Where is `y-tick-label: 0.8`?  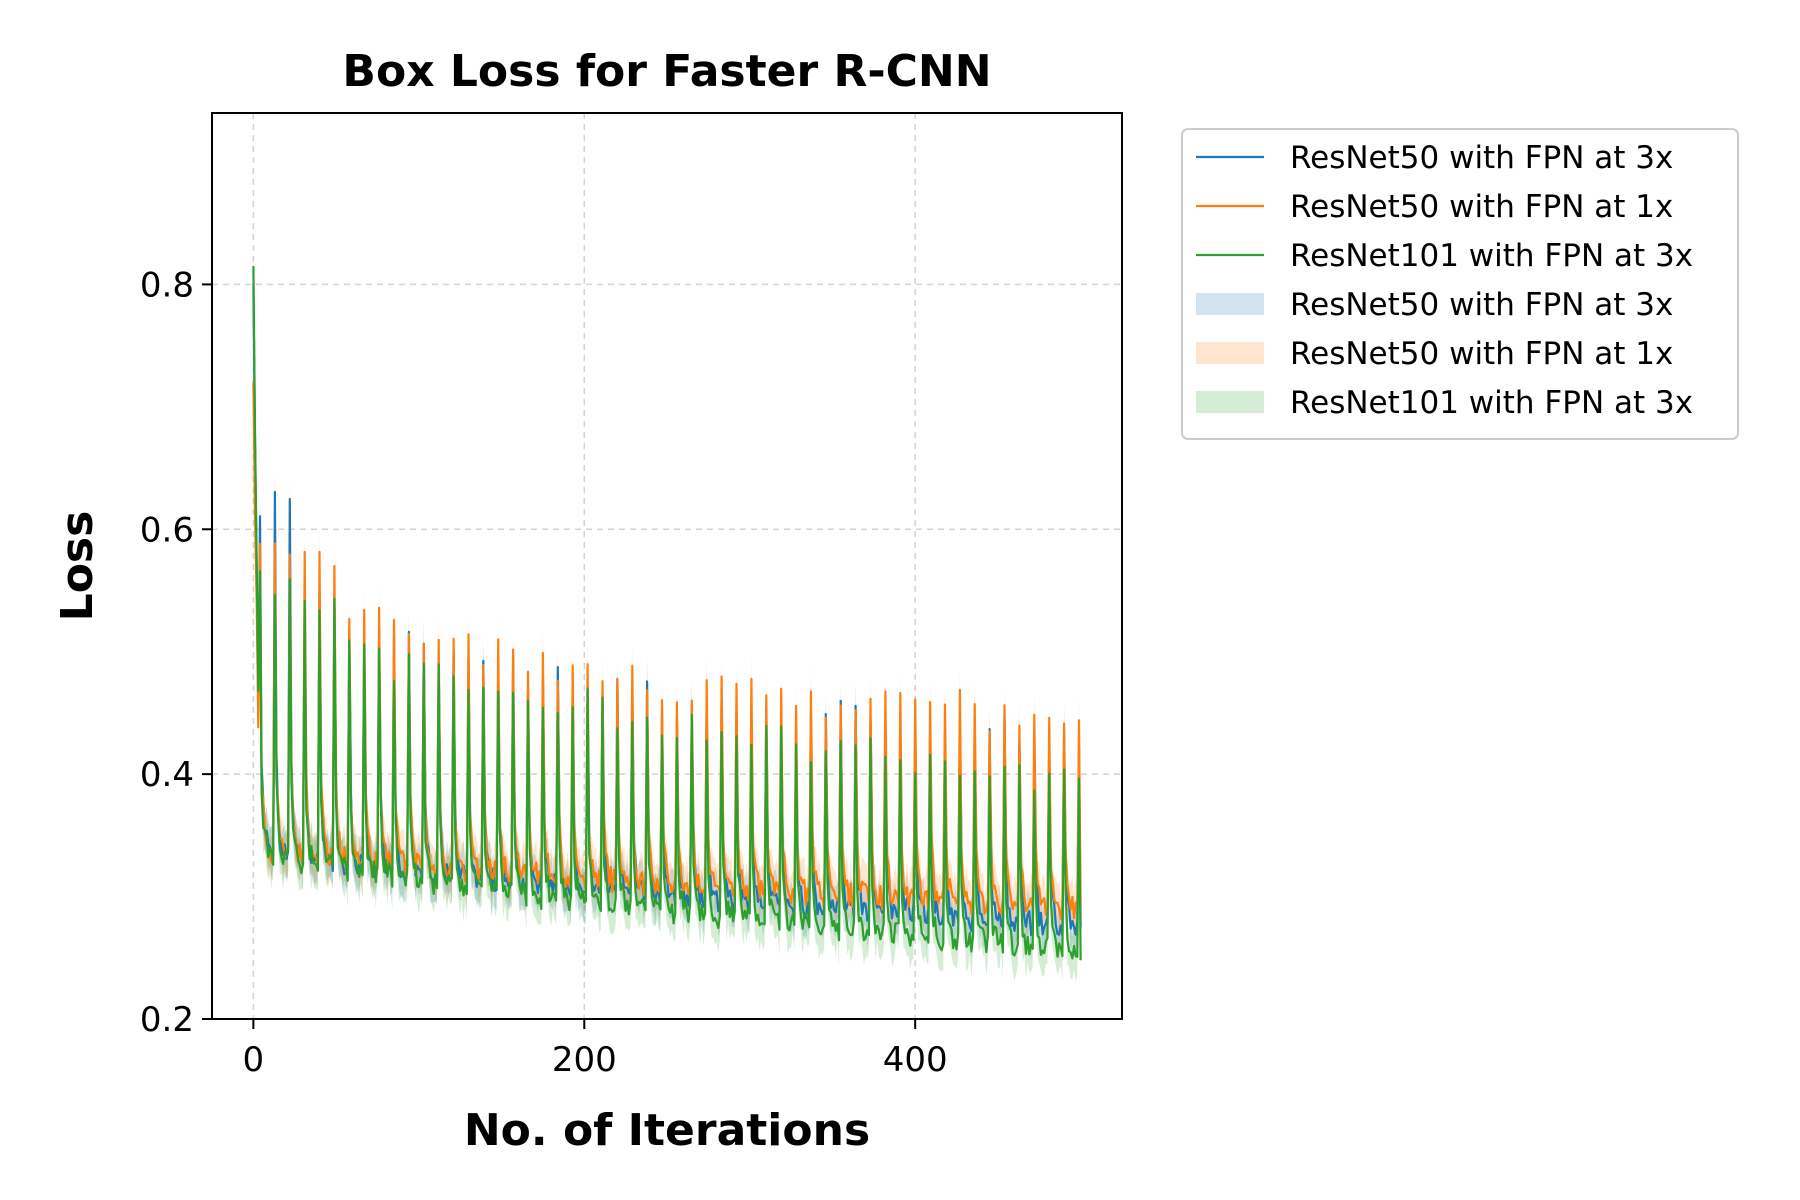 y-tick-label: 0.8 is located at coordinates (167, 285).